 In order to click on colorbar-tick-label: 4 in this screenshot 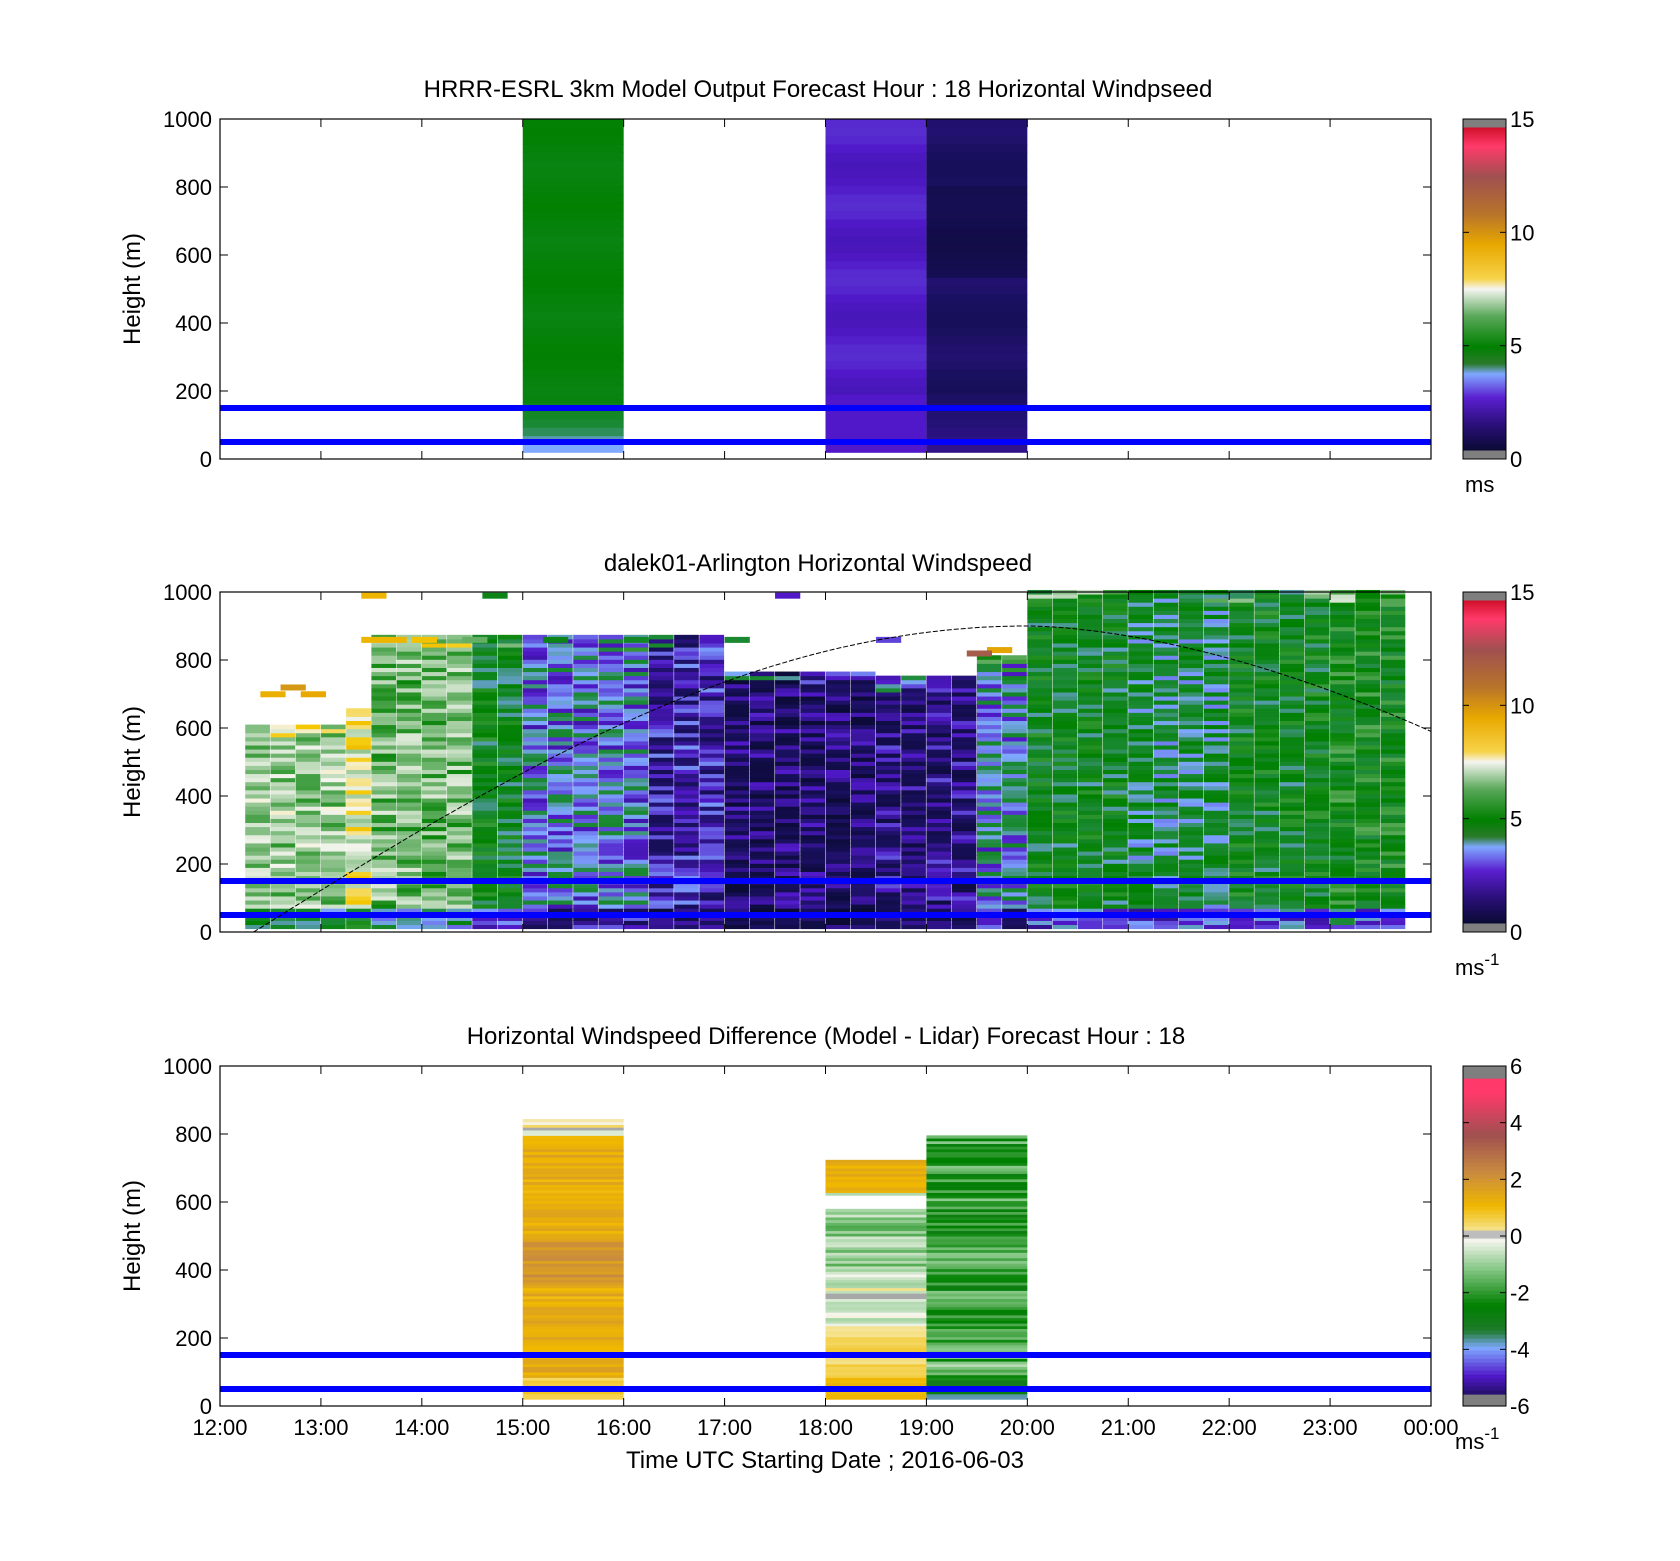, I will do `click(1516, 1123)`.